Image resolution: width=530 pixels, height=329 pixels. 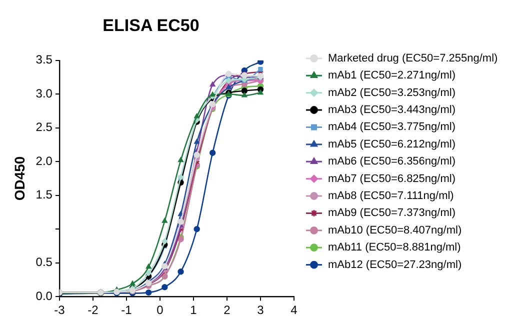 I want to click on x-tick-label: -2, so click(x=93, y=310).